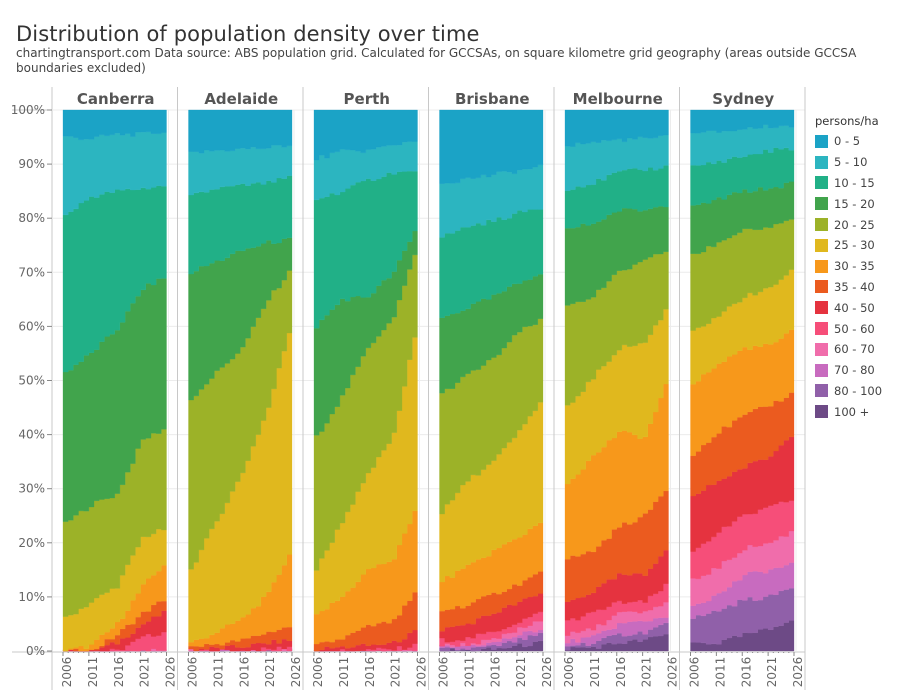  What do you see at coordinates (31, 597) in the screenshot?
I see `y-tick-label: 10%` at bounding box center [31, 597].